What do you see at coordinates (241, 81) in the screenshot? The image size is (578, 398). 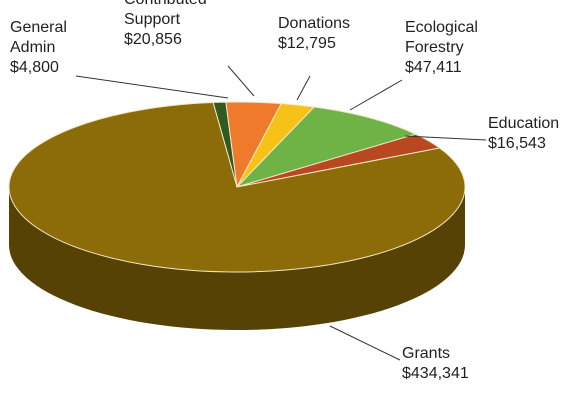 I see `leader-line-contributed-support` at bounding box center [241, 81].